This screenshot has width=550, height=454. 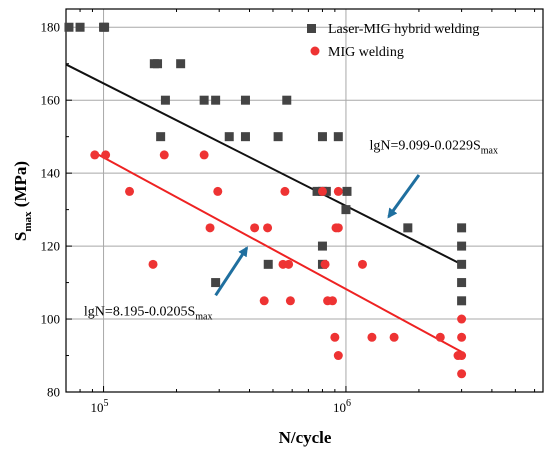 I want to click on x-tick-exponent: 6, so click(x=348, y=403).